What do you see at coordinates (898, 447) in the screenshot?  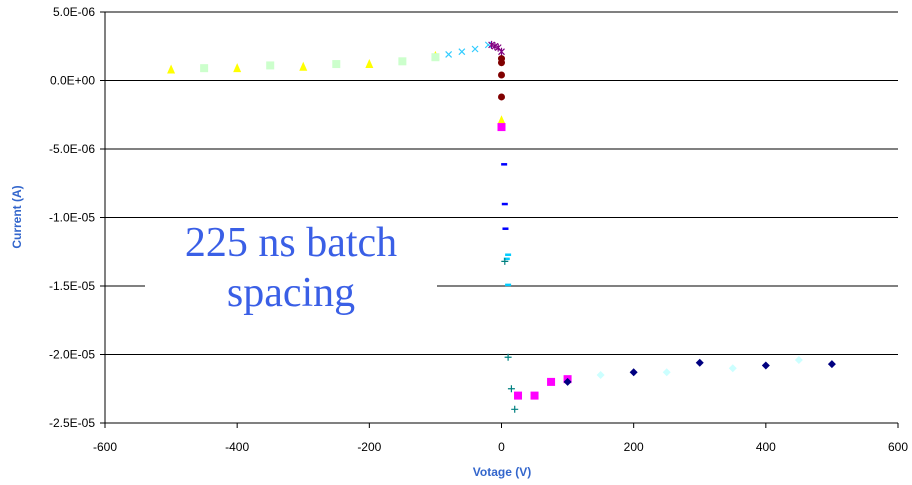 I see `x-tick-label-6: 600` at bounding box center [898, 447].